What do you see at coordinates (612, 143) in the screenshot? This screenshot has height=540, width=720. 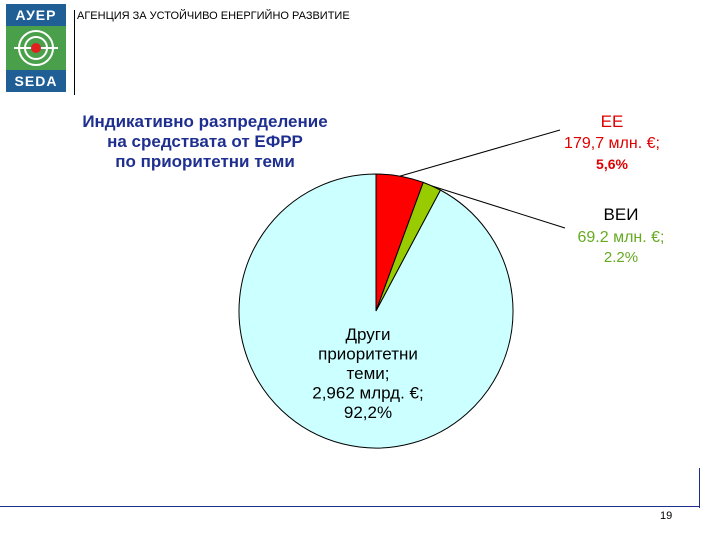 I see `label-ee-amount: 179,7 млн. €;` at bounding box center [612, 143].